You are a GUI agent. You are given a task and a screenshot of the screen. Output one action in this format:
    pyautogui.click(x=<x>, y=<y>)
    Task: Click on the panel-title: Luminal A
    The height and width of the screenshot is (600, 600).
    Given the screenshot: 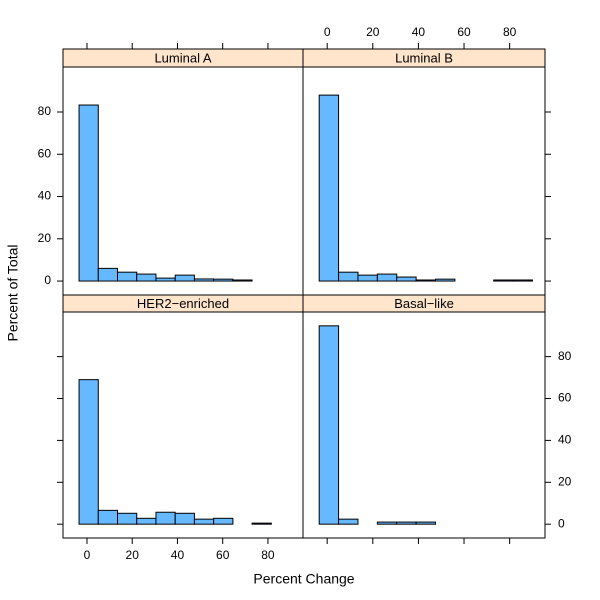 What is the action you would take?
    pyautogui.click(x=182, y=57)
    